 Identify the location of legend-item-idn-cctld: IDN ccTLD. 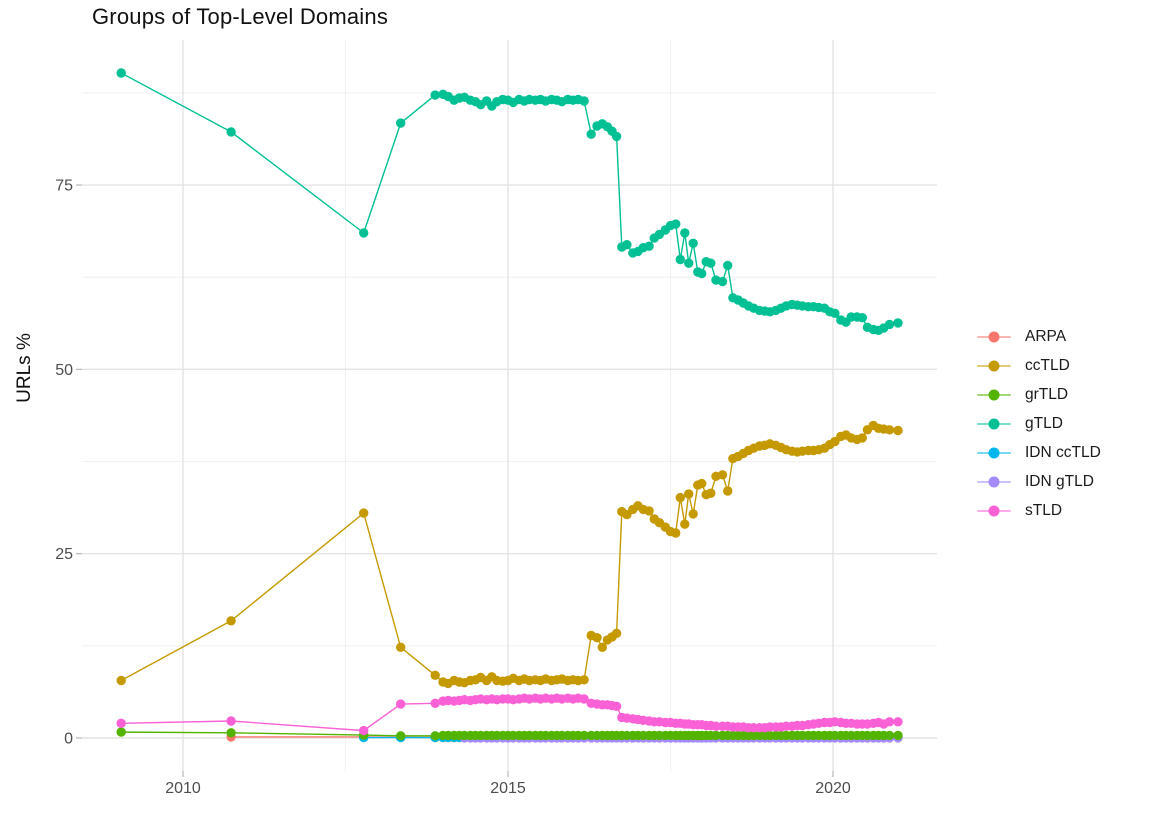
(1039, 452).